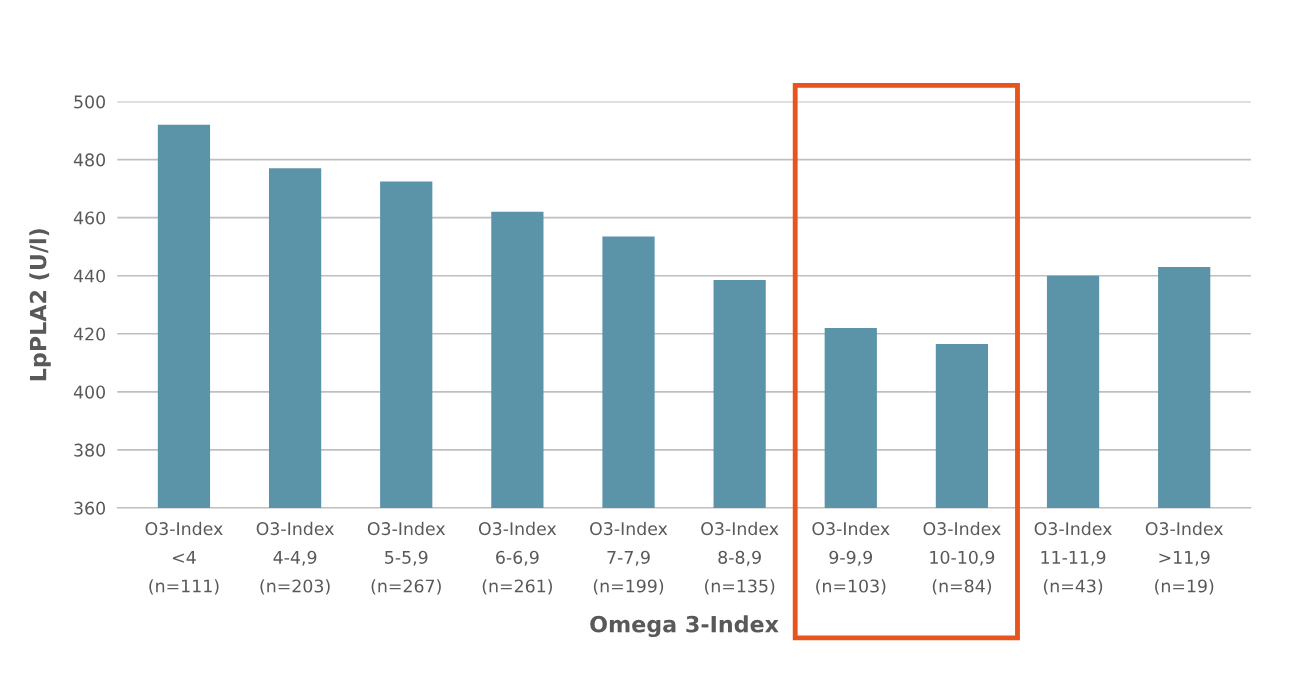  I want to click on x-tick-label: O3-Index <4 (n=111), so click(184, 558).